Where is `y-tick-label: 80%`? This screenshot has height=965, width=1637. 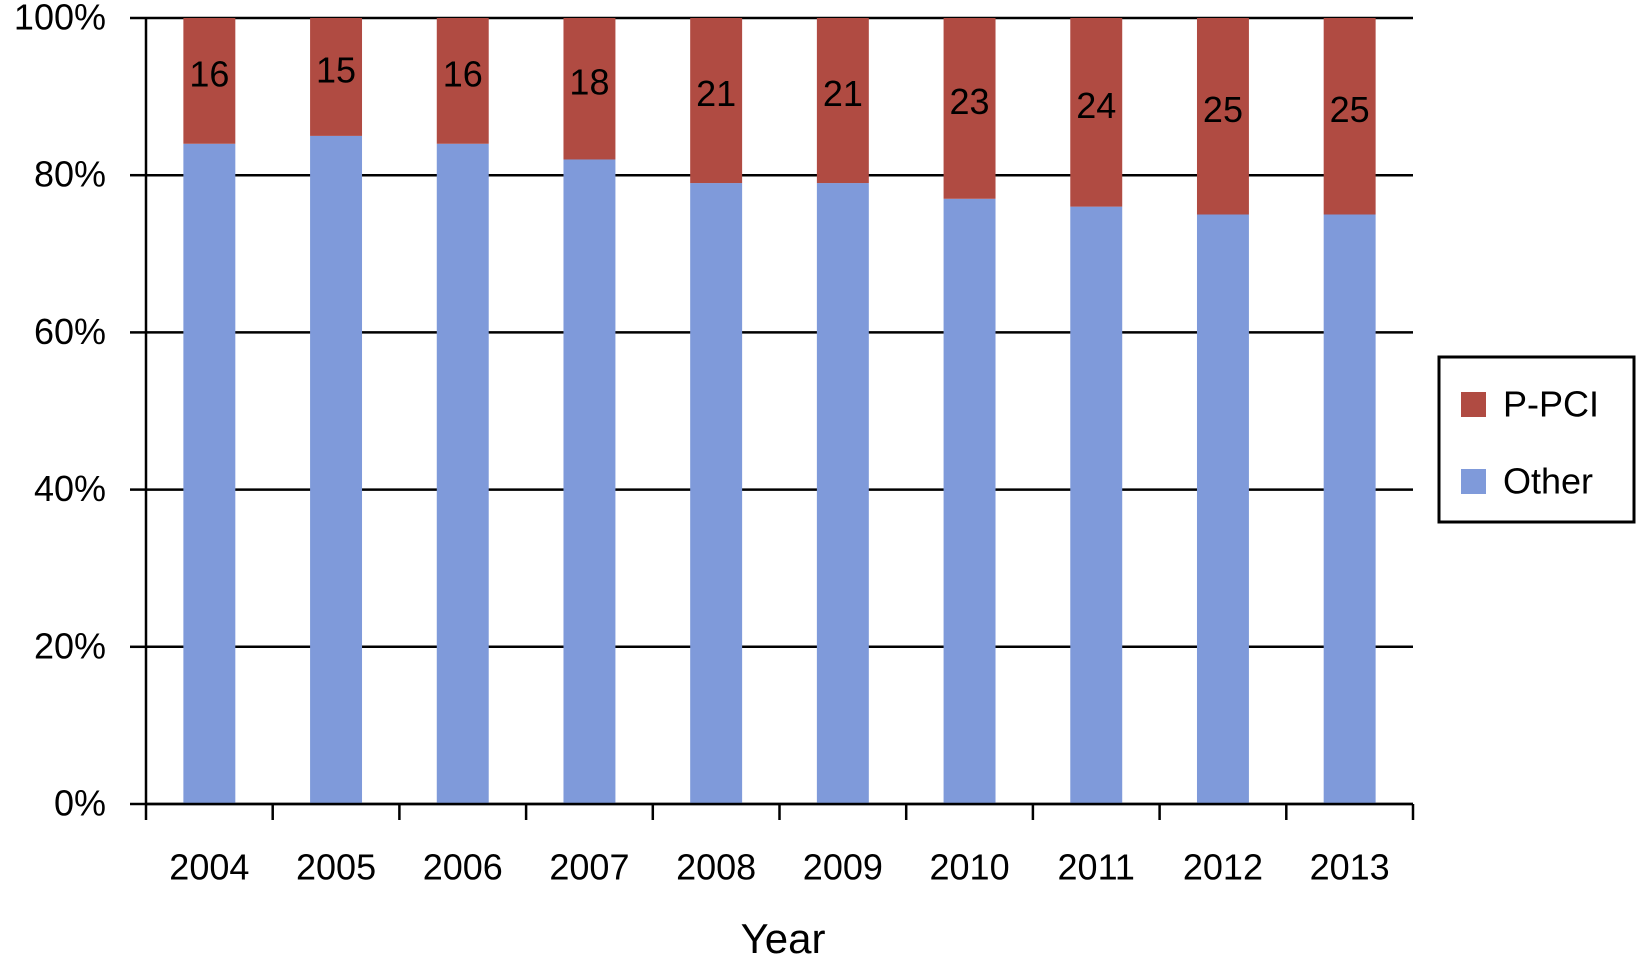 y-tick-label: 80% is located at coordinates (70, 174).